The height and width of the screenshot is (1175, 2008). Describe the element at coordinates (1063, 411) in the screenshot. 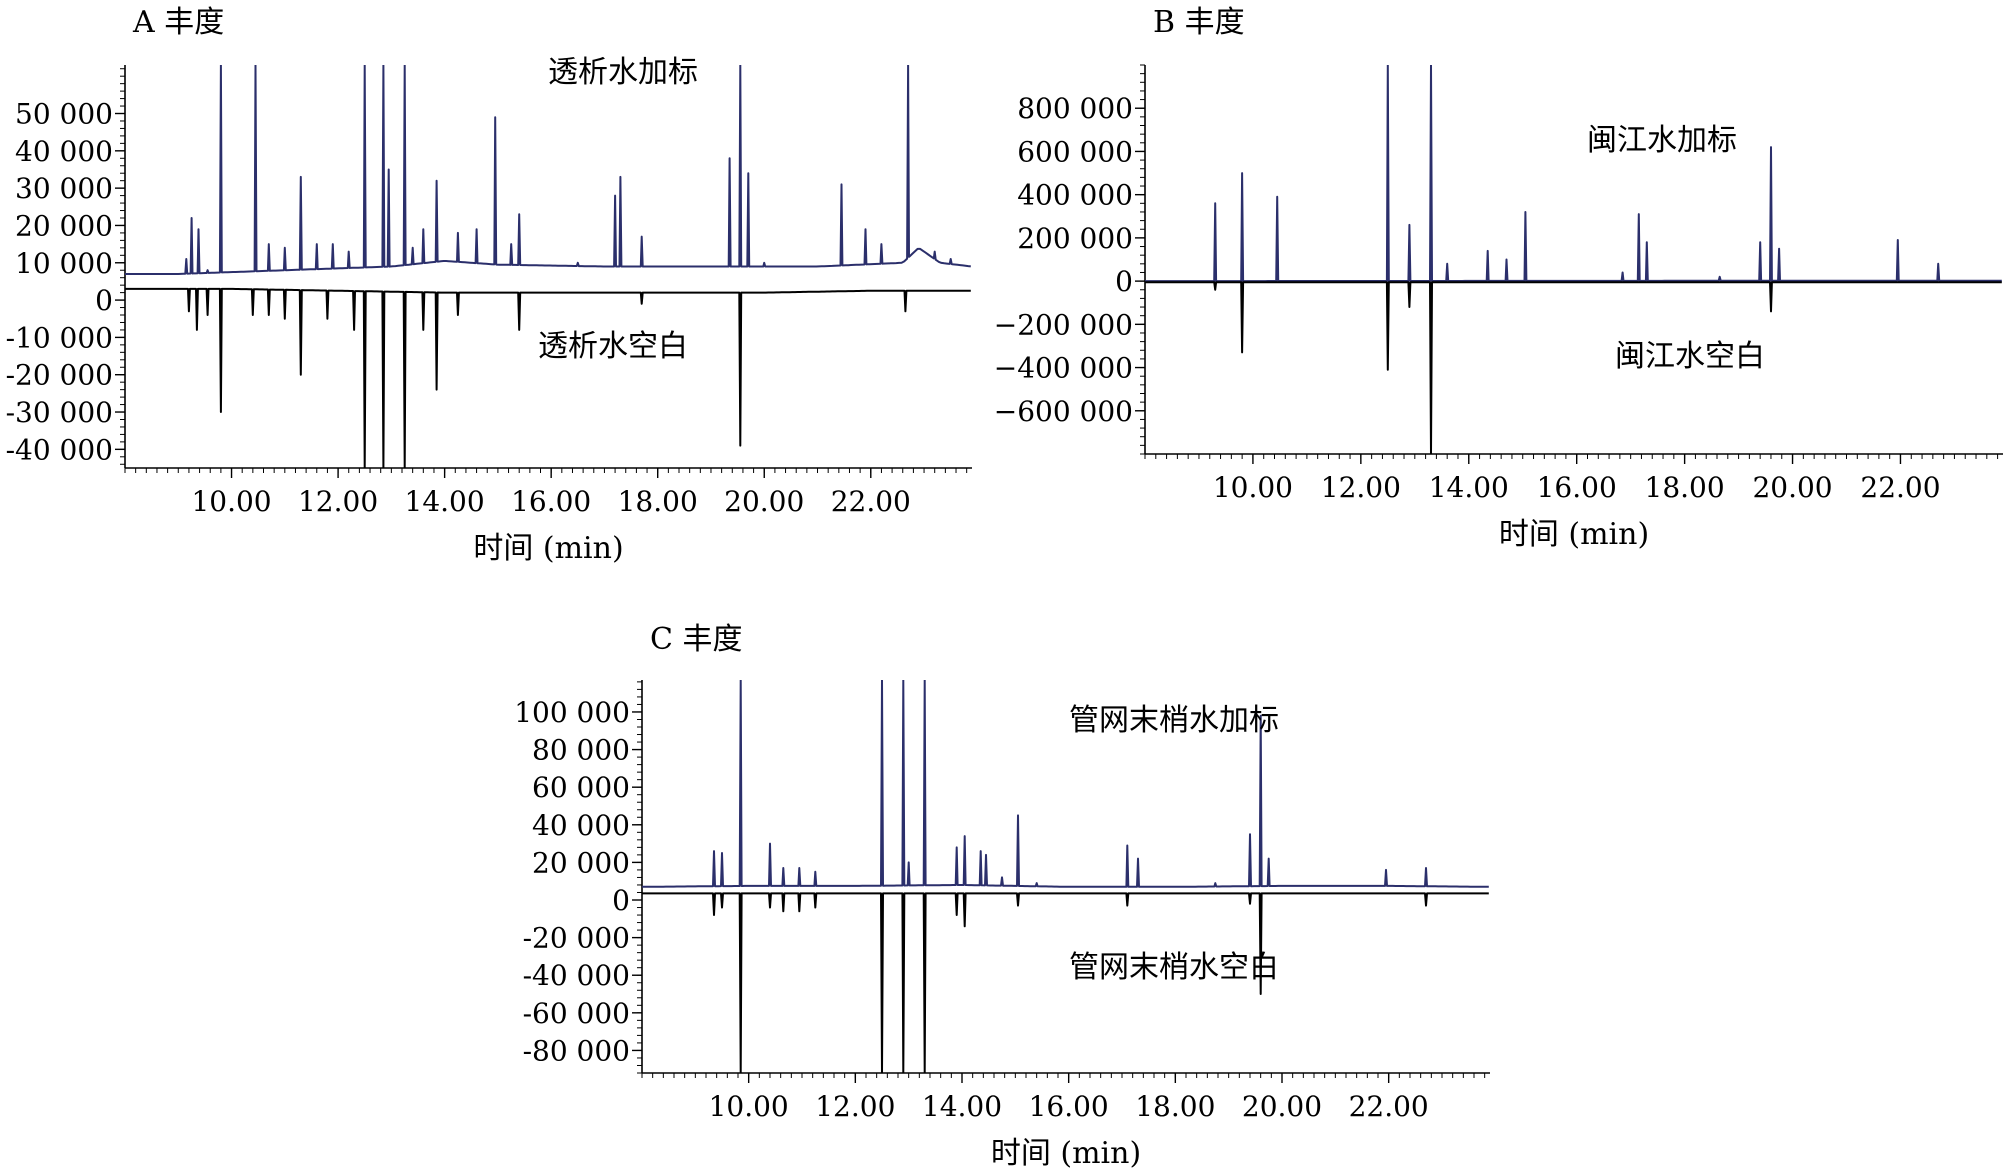

I see `y-tick-label: −600 000` at that location.